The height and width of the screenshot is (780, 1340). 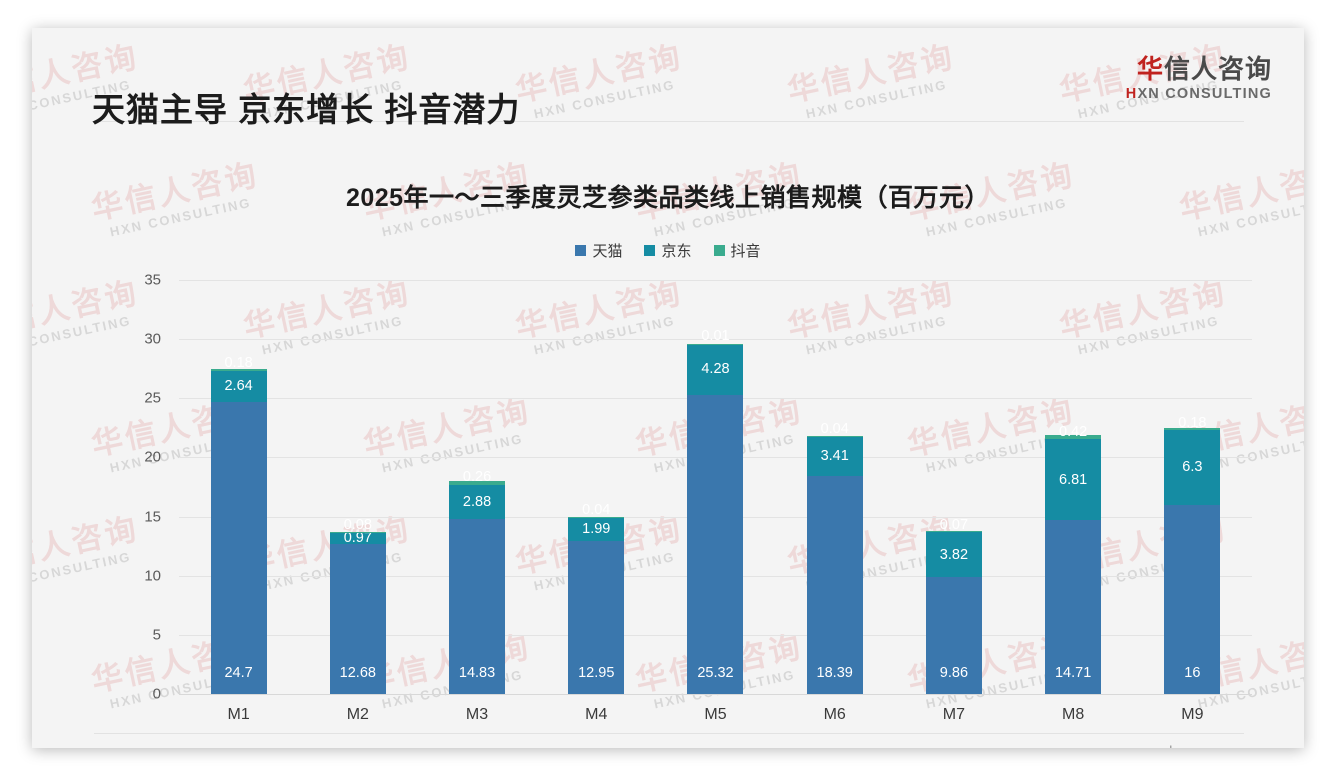 I want to click on x-axis-tick-label: M3, so click(x=477, y=714).